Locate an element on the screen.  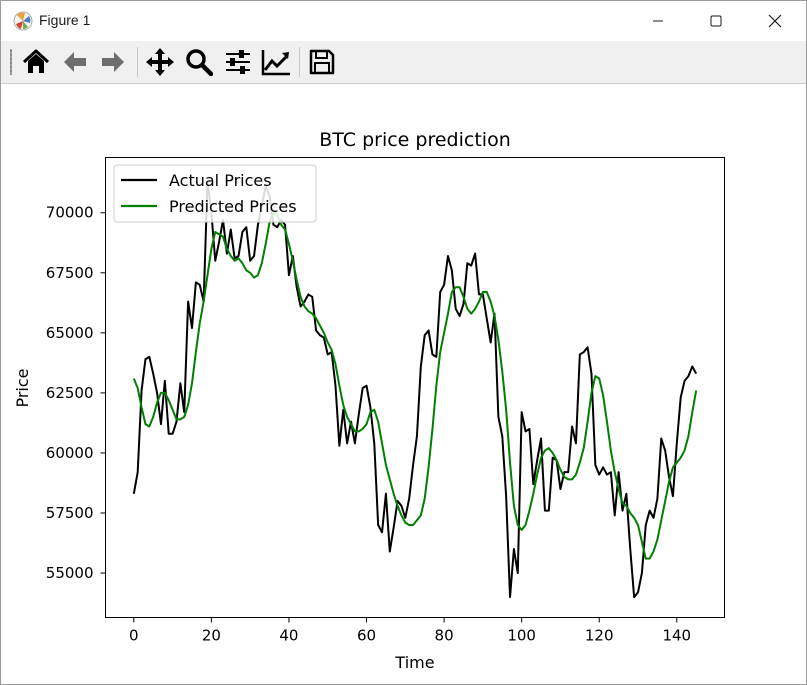
legend: Actual Prices Predicted Prices is located at coordinates (215, 193).